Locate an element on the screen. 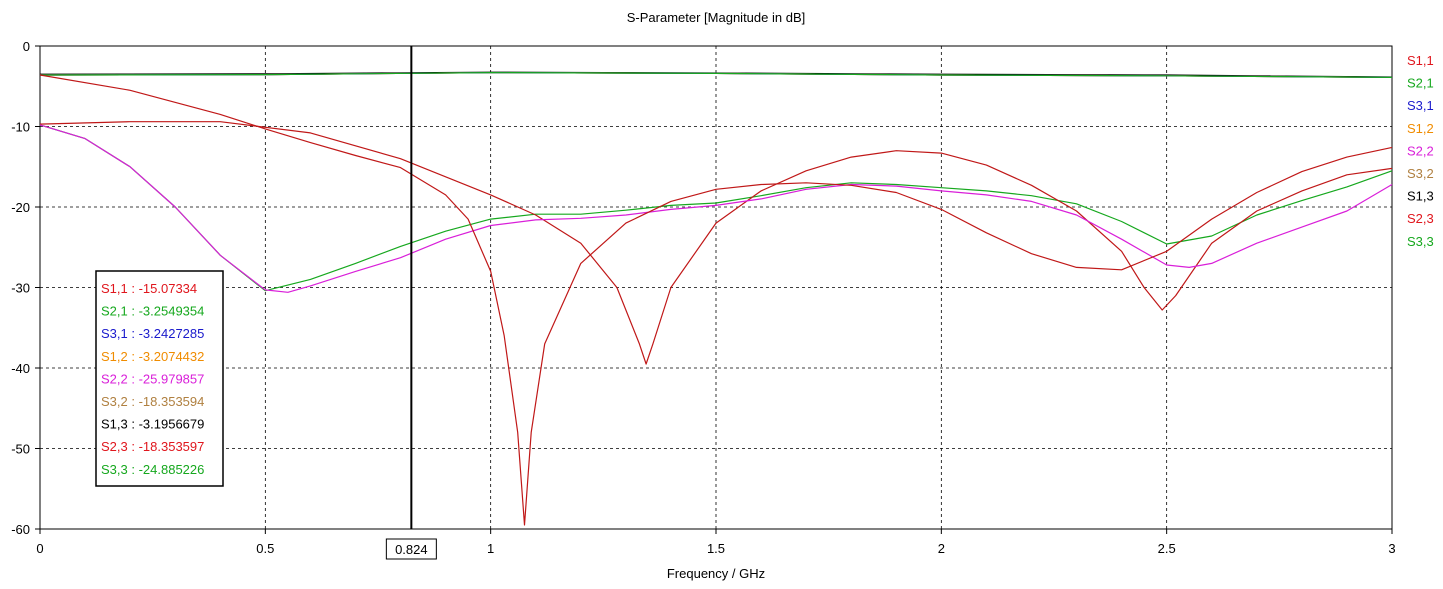 Image resolution: width=1443 pixels, height=589 pixels. readout-row: S2,2 : -25.979857 is located at coordinates (152, 378).